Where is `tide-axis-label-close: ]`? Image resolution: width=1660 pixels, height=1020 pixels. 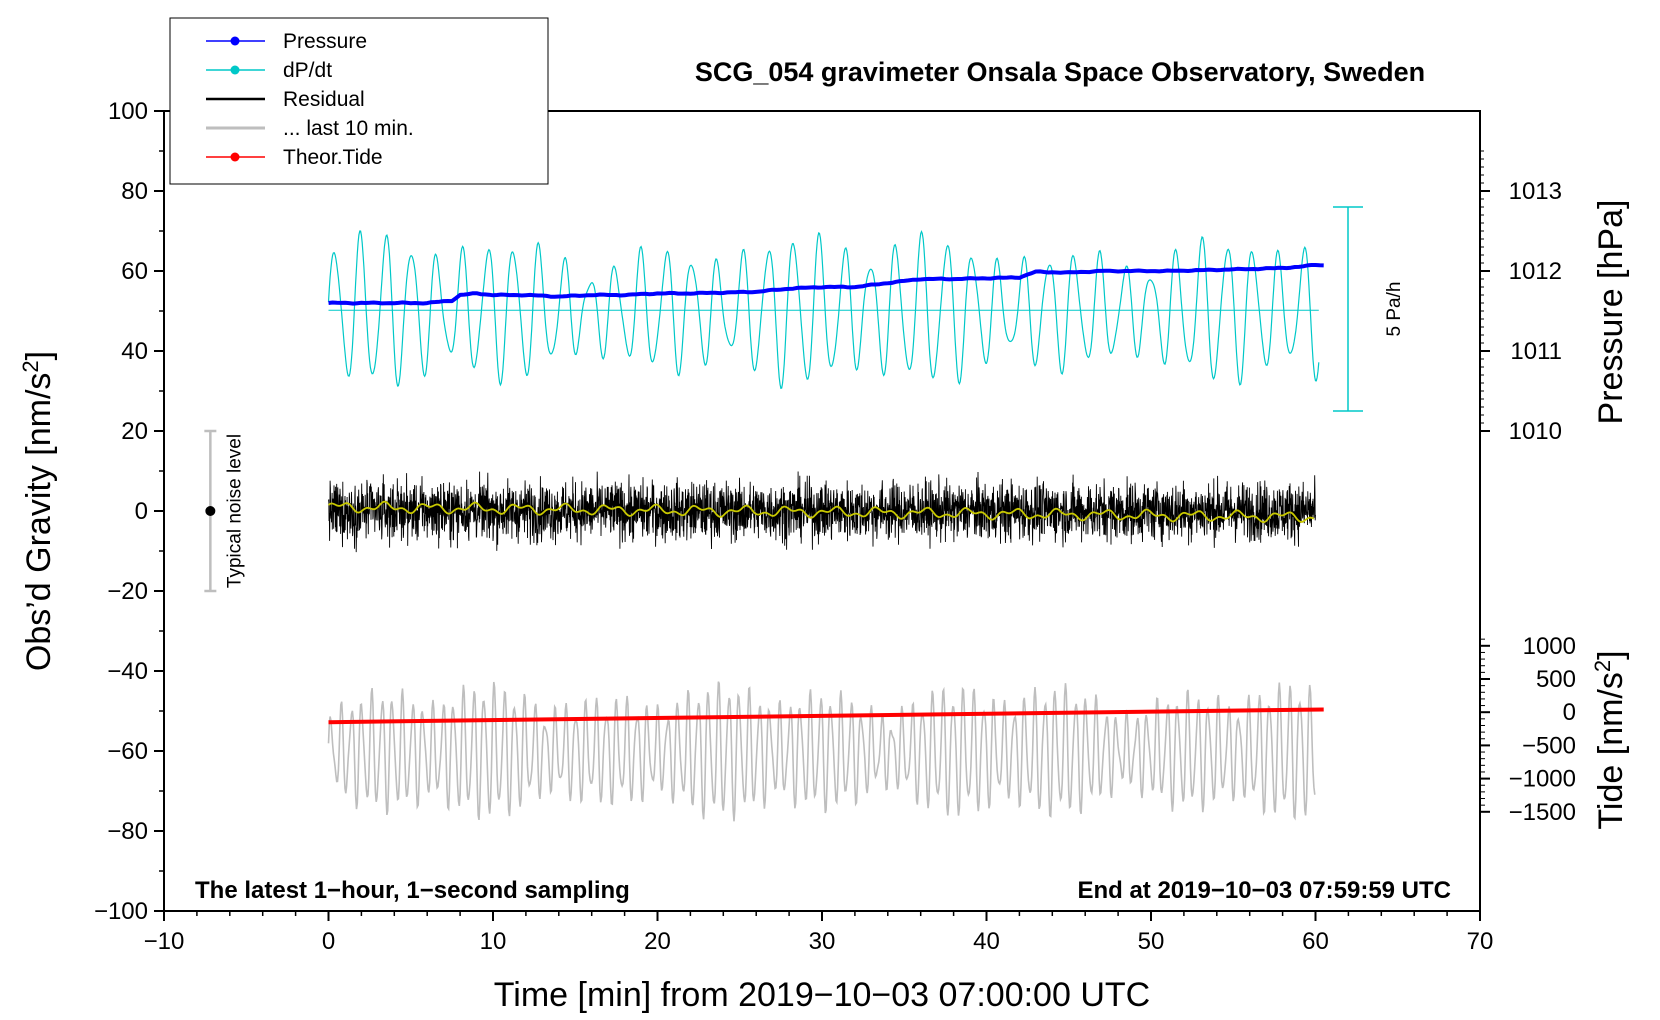 tide-axis-label-close: ] is located at coordinates (1611, 654).